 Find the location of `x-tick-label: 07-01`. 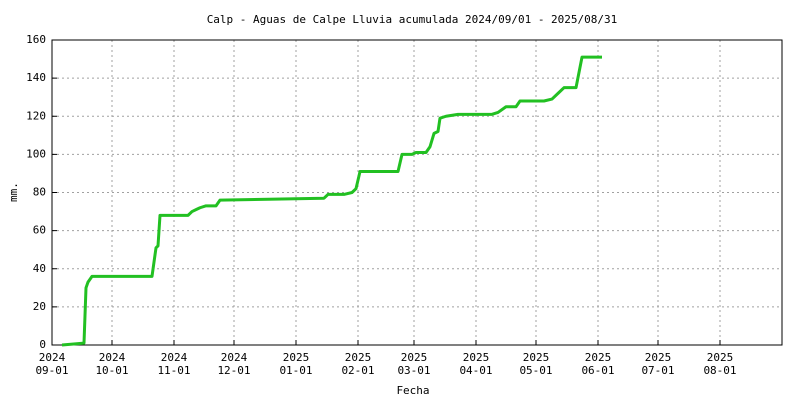

x-tick-label: 07-01 is located at coordinates (657, 370).